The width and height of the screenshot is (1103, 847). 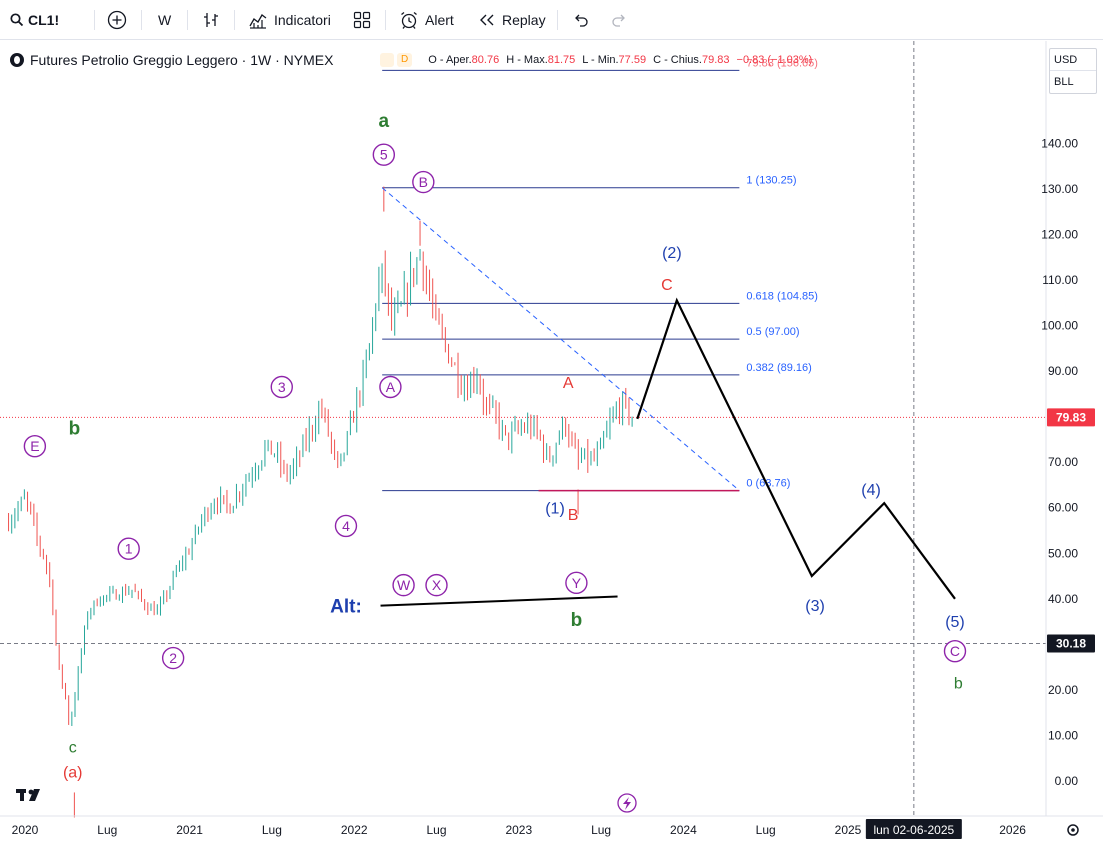 What do you see at coordinates (25, 830) in the screenshot?
I see `time-tick-label: 2020` at bounding box center [25, 830].